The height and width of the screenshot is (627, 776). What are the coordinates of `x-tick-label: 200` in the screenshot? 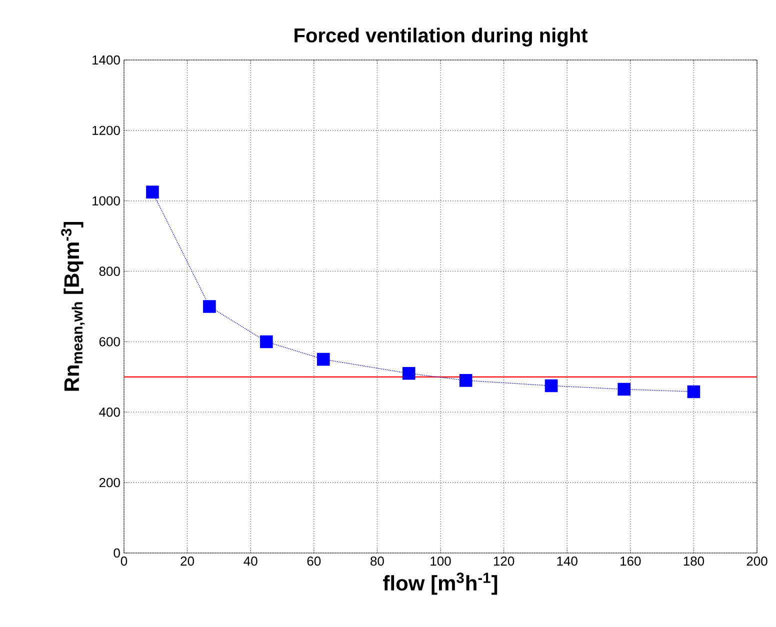 It's located at (757, 561).